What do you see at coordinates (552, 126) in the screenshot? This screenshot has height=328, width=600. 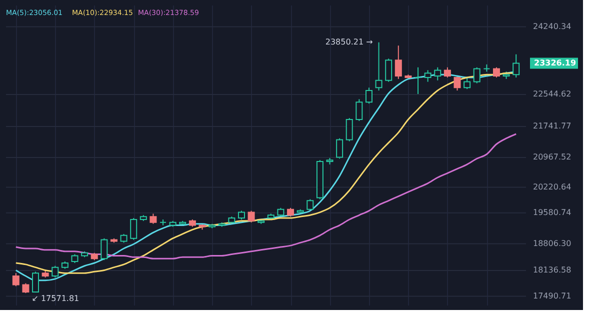 I see `y-tick-label: 21741.77` at bounding box center [552, 126].